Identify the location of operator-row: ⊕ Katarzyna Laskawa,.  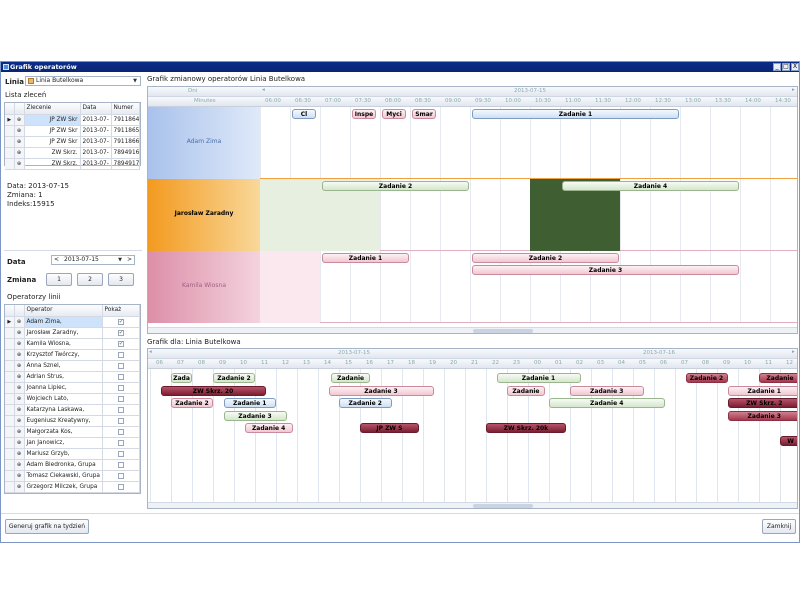
(72, 410).